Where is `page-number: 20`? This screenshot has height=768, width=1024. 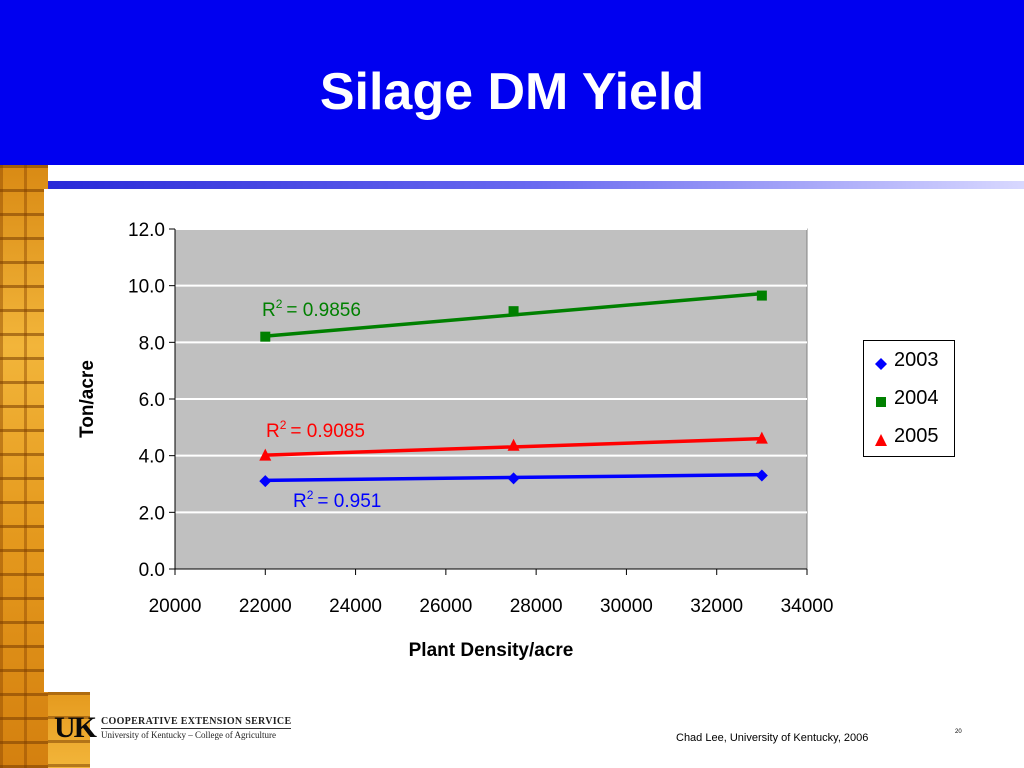
page-number: 20 is located at coordinates (958, 732).